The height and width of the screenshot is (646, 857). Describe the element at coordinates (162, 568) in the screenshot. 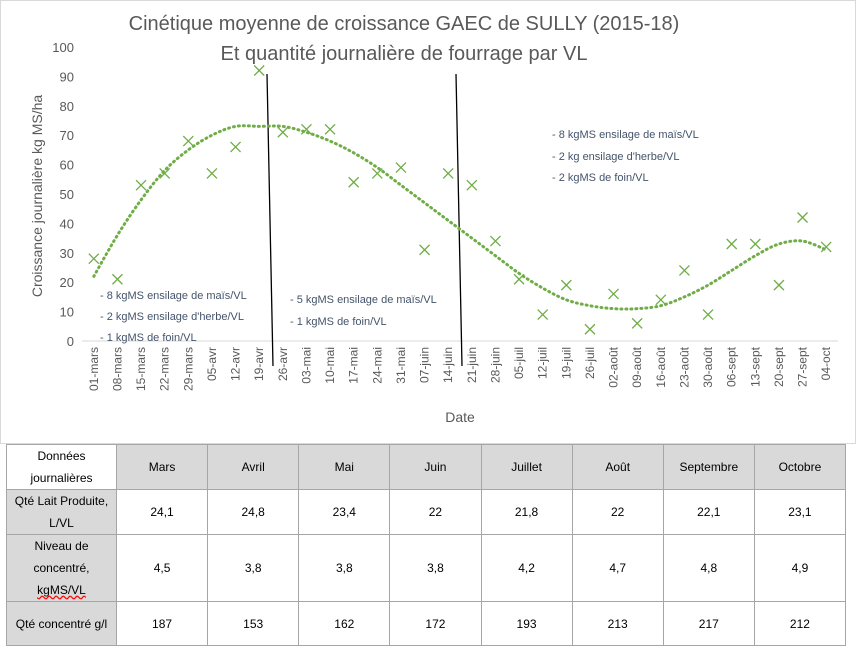

I see `table-cell: 4,5` at that location.